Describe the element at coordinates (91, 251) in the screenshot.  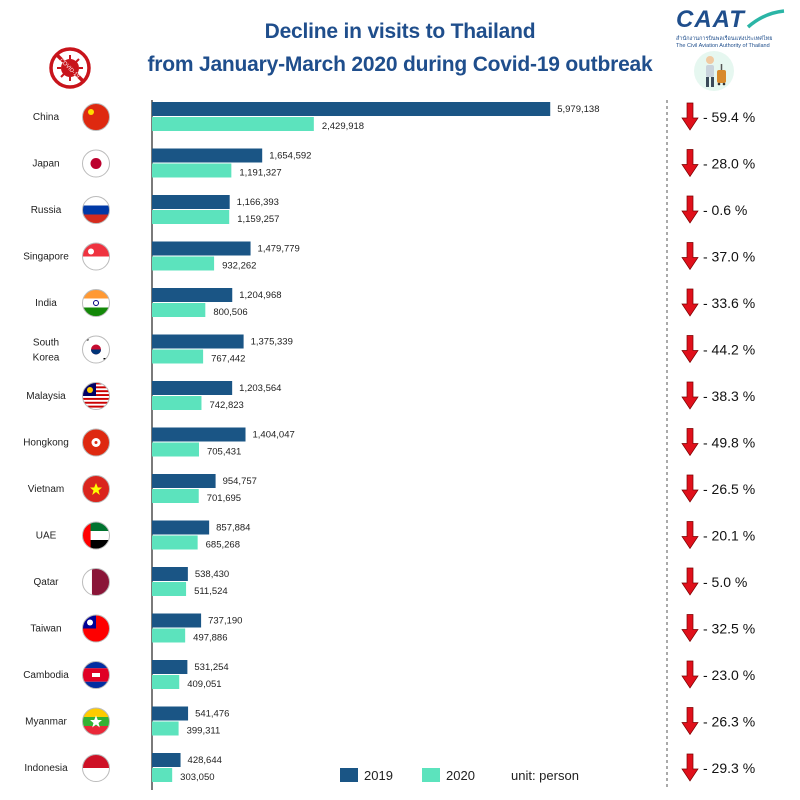
I see `flag-crescent` at that location.